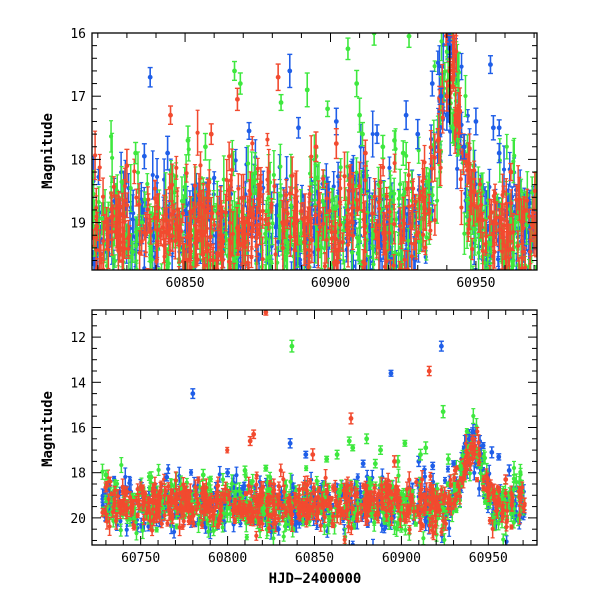  I want to click on top-xtick-label: 60900, so click(330, 283).